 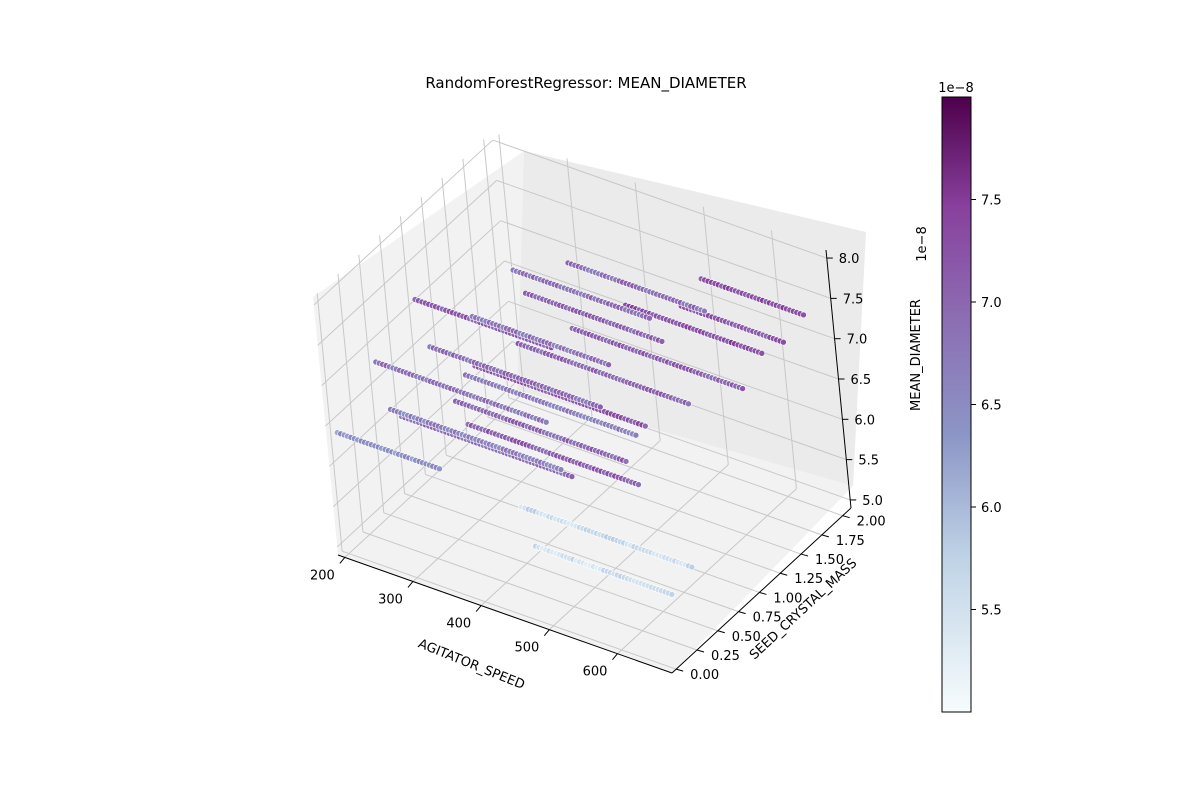 I want to click on y-axis-line, so click(x=761, y=590).